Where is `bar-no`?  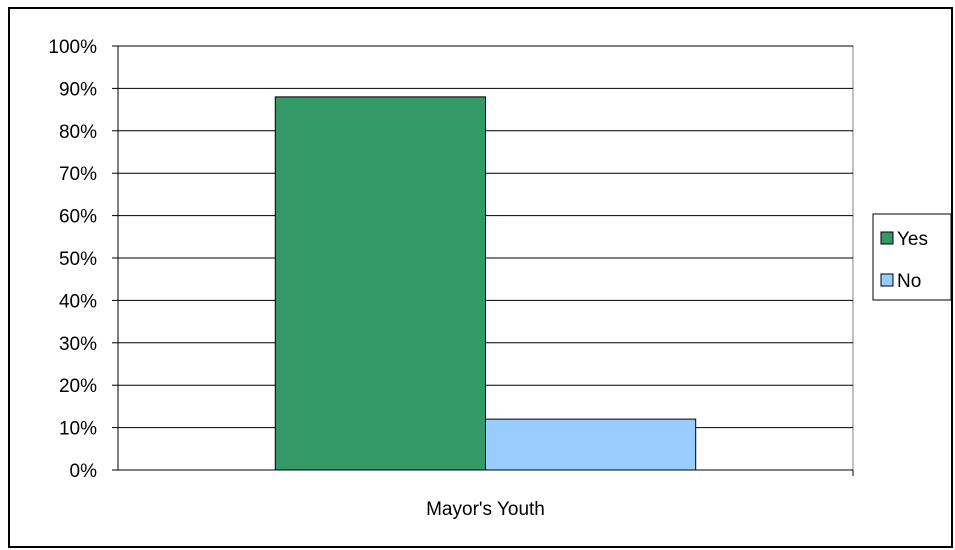
bar-no is located at coordinates (591, 444).